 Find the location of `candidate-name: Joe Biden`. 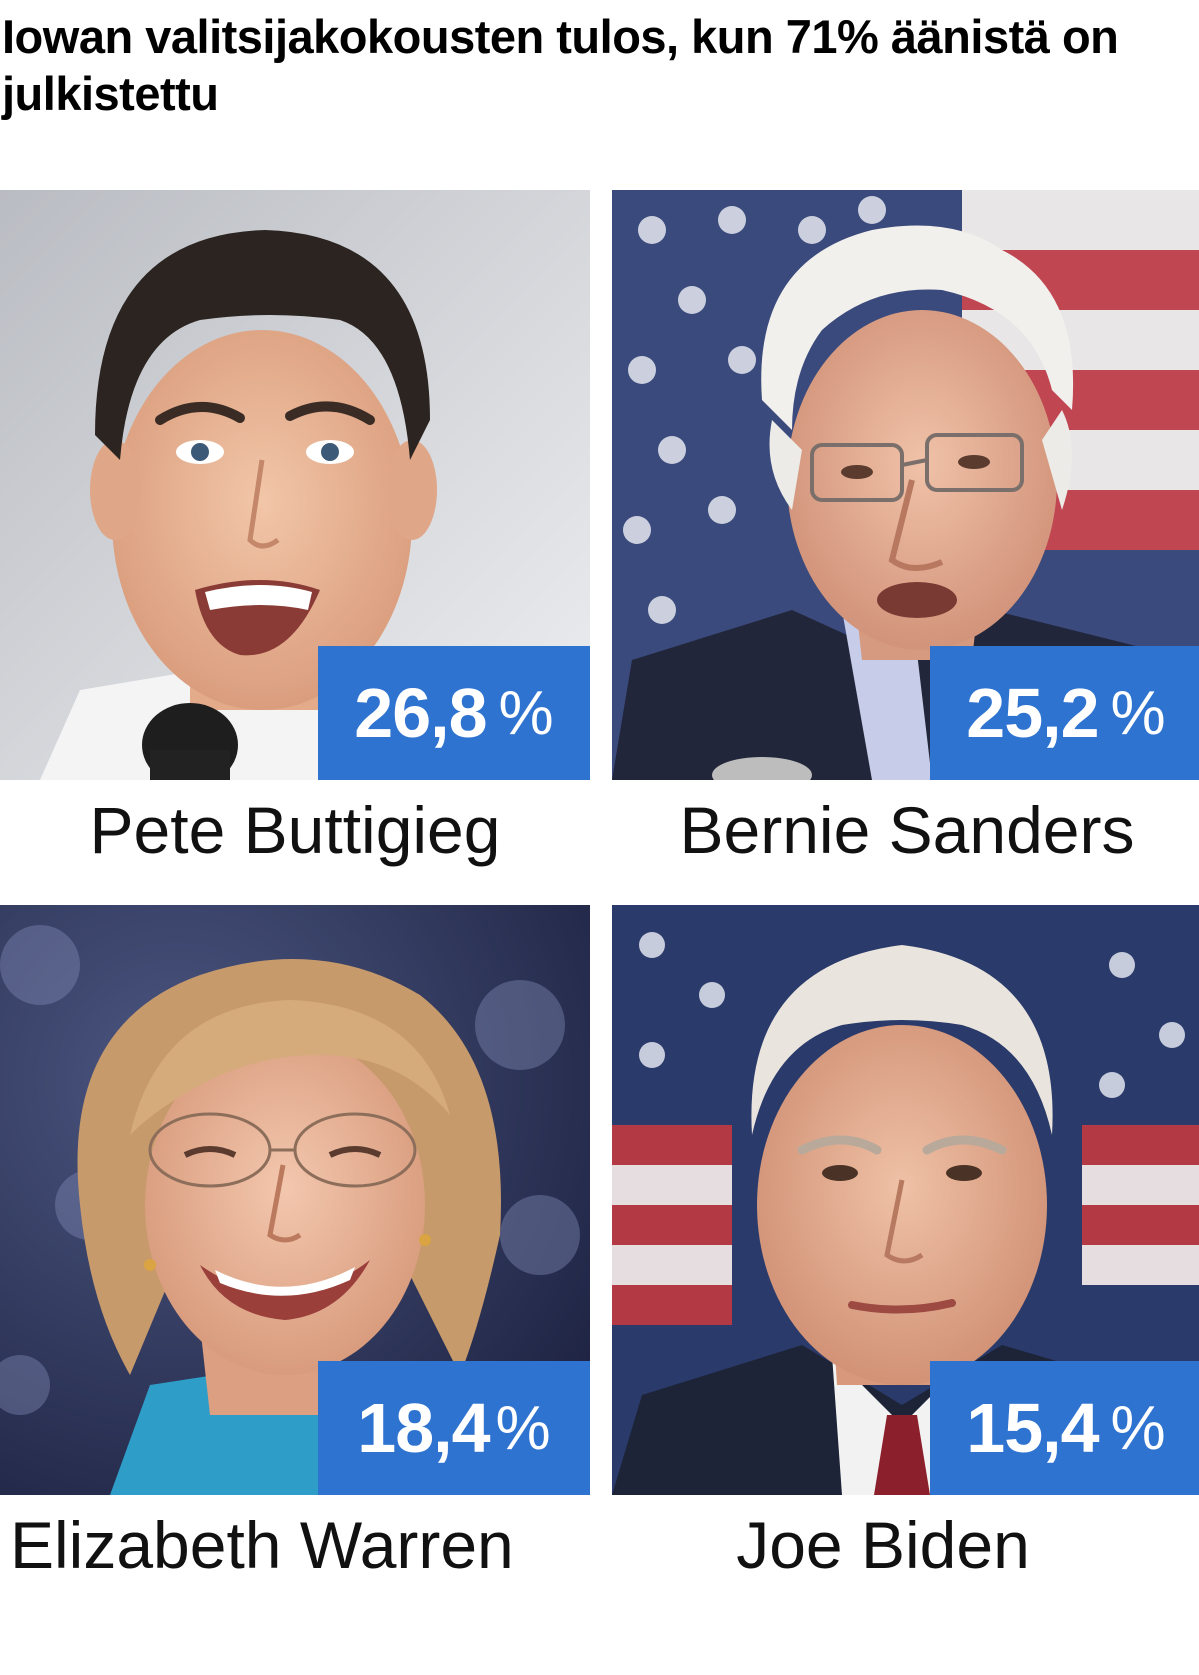

candidate-name: Joe Biden is located at coordinates (883, 1545).